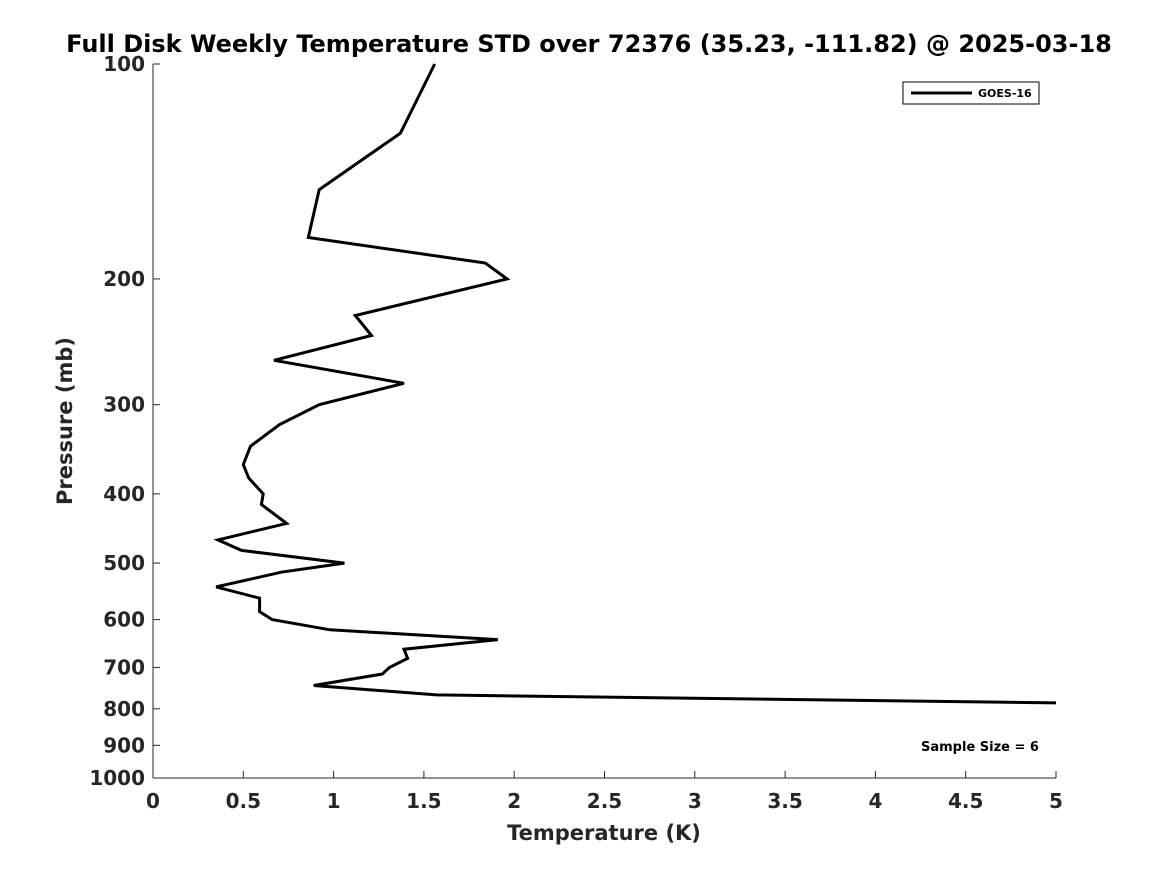 The width and height of the screenshot is (1167, 880). Describe the element at coordinates (1005, 93) in the screenshot. I see `legend-label-goes-16: GOES-16` at that location.